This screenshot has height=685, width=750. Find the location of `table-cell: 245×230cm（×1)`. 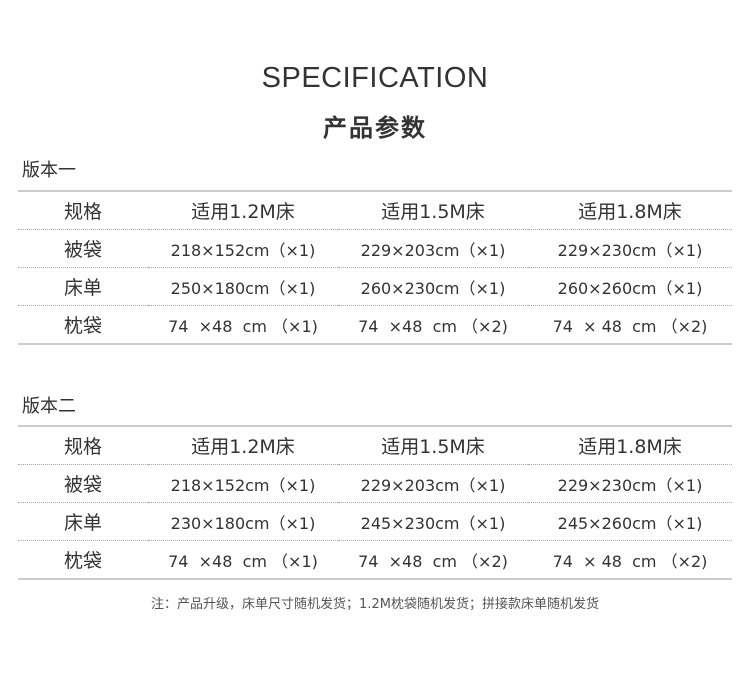

table-cell: 245×230cm（×1) is located at coordinates (433, 521).